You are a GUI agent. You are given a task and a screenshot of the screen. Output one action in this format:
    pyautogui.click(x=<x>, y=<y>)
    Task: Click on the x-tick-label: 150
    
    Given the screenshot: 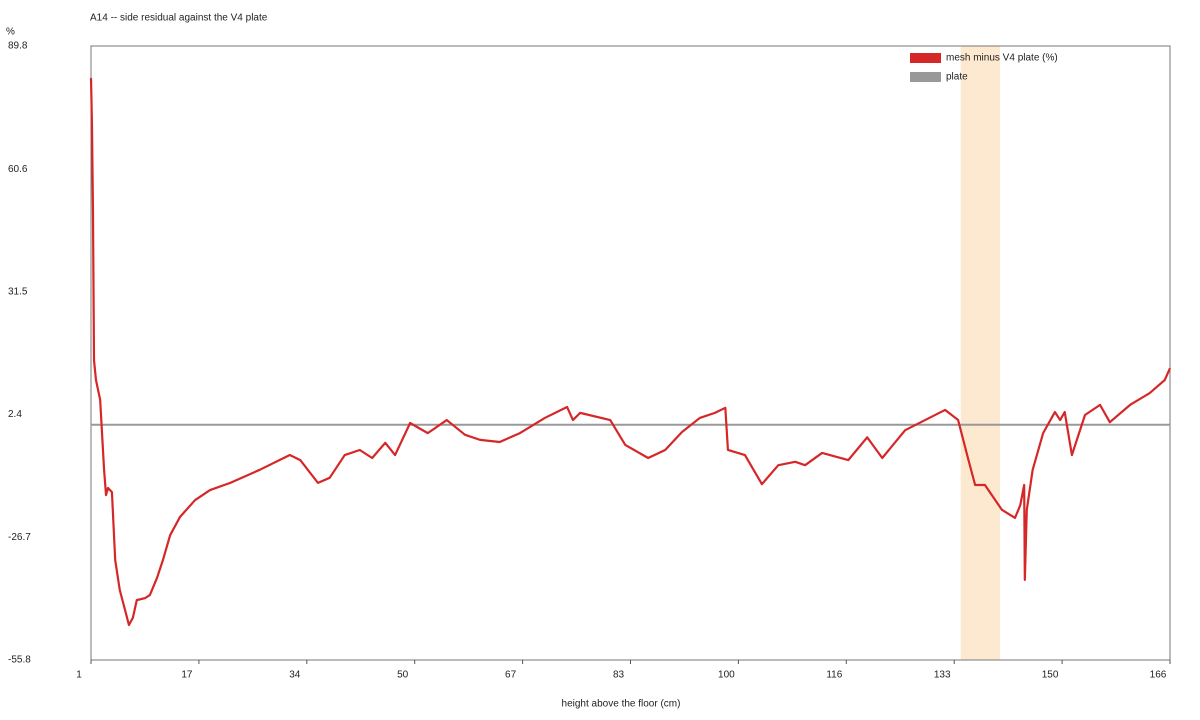 What is the action you would take?
    pyautogui.click(x=1050, y=675)
    